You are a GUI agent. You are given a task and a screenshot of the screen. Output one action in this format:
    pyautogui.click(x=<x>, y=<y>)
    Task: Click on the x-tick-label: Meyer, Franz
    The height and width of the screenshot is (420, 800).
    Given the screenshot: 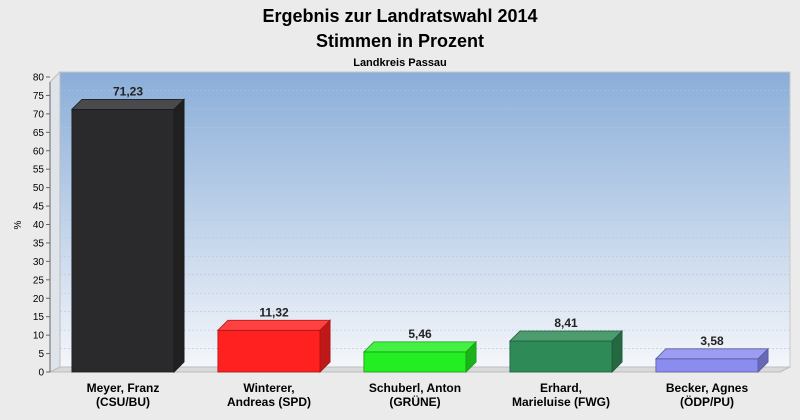 What is the action you would take?
    pyautogui.click(x=123, y=388)
    